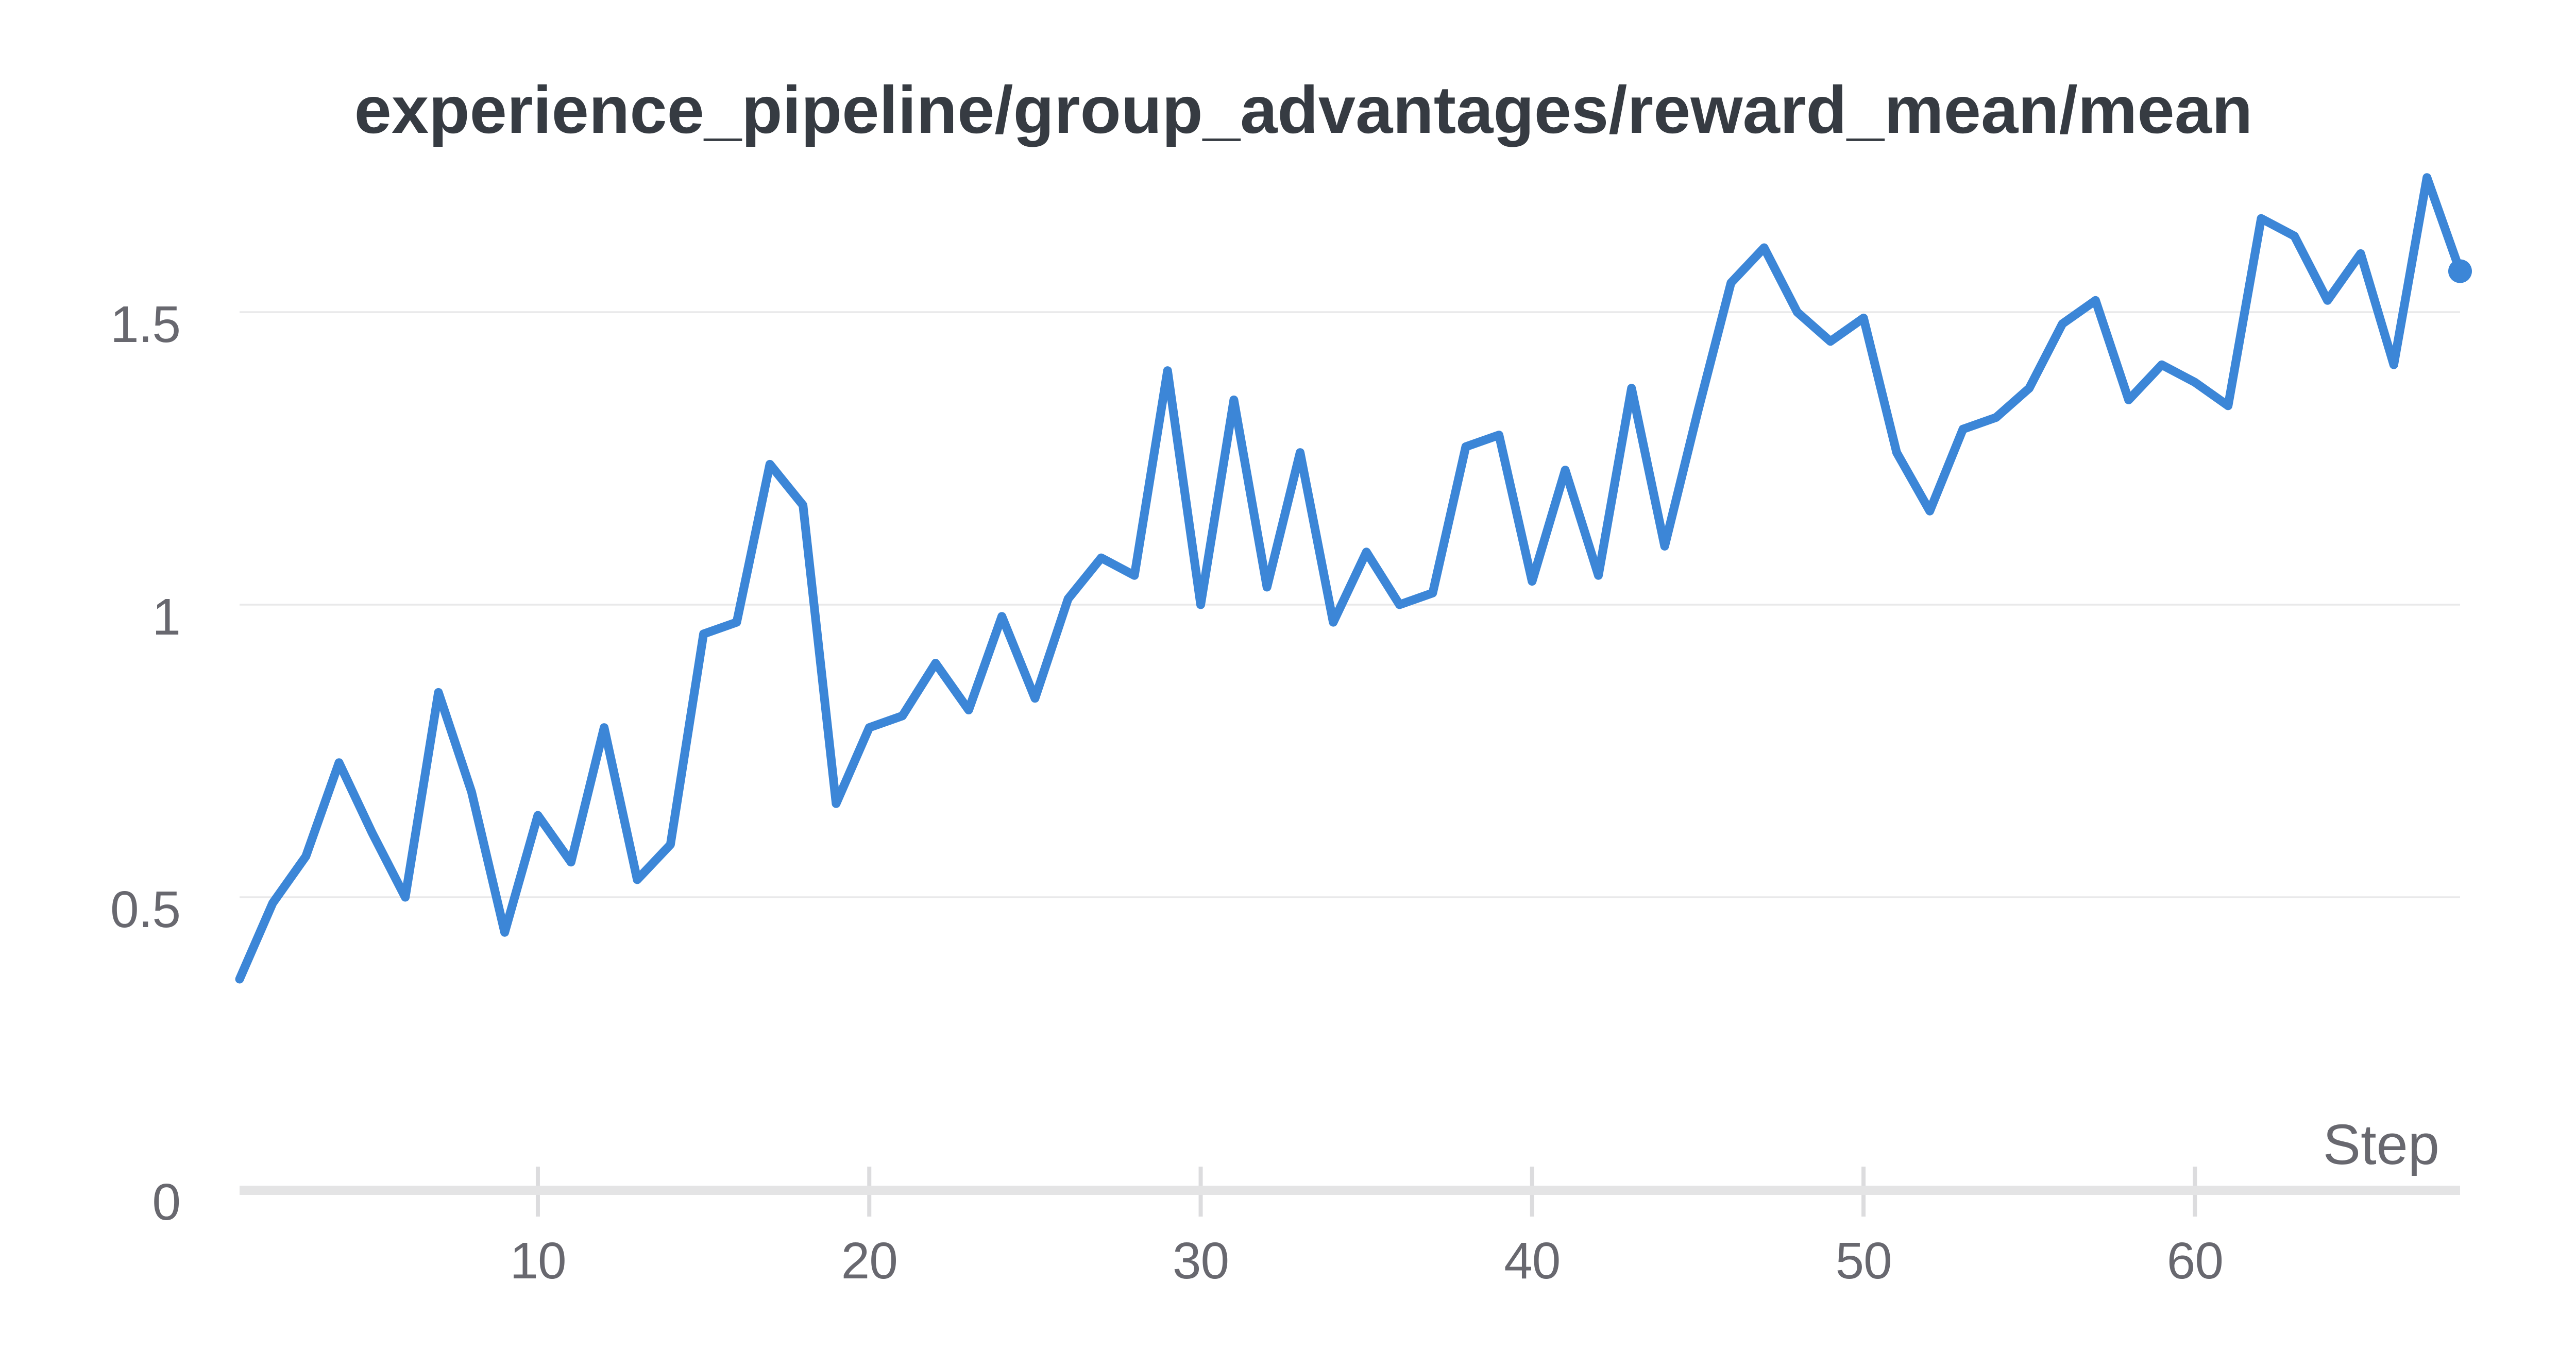 This screenshot has width=2576, height=1368. I want to click on y-tick-label: 0.5, so click(145, 909).